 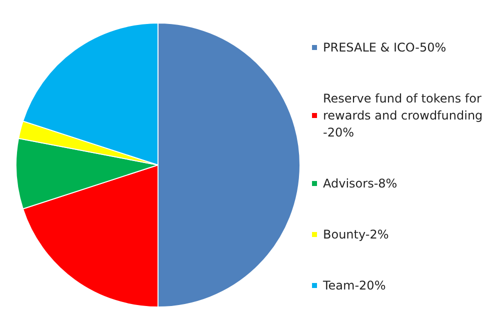 What do you see at coordinates (354, 285) in the screenshot?
I see `legend-label: Team-20%` at bounding box center [354, 285].